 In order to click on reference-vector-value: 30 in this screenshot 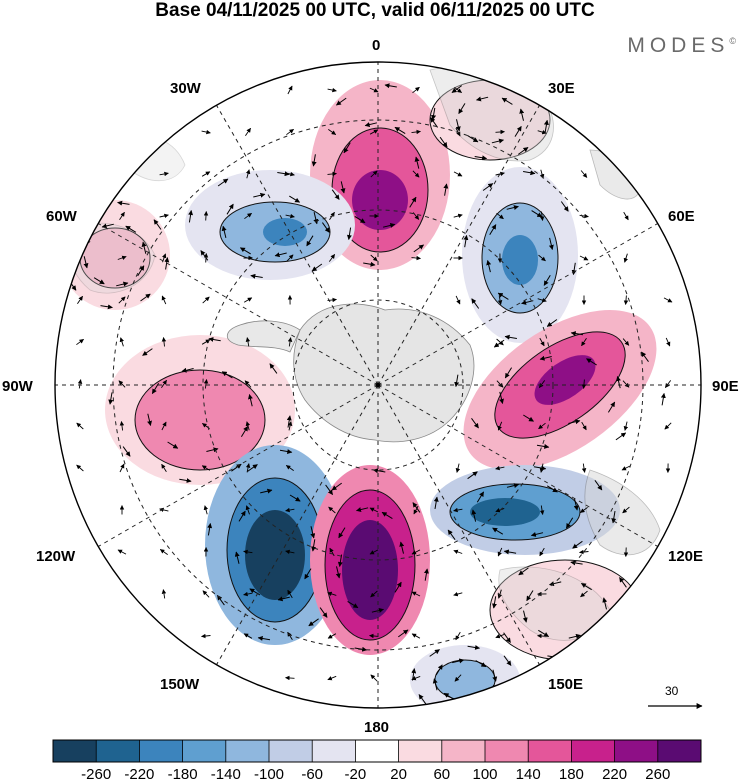, I will do `click(672, 691)`.